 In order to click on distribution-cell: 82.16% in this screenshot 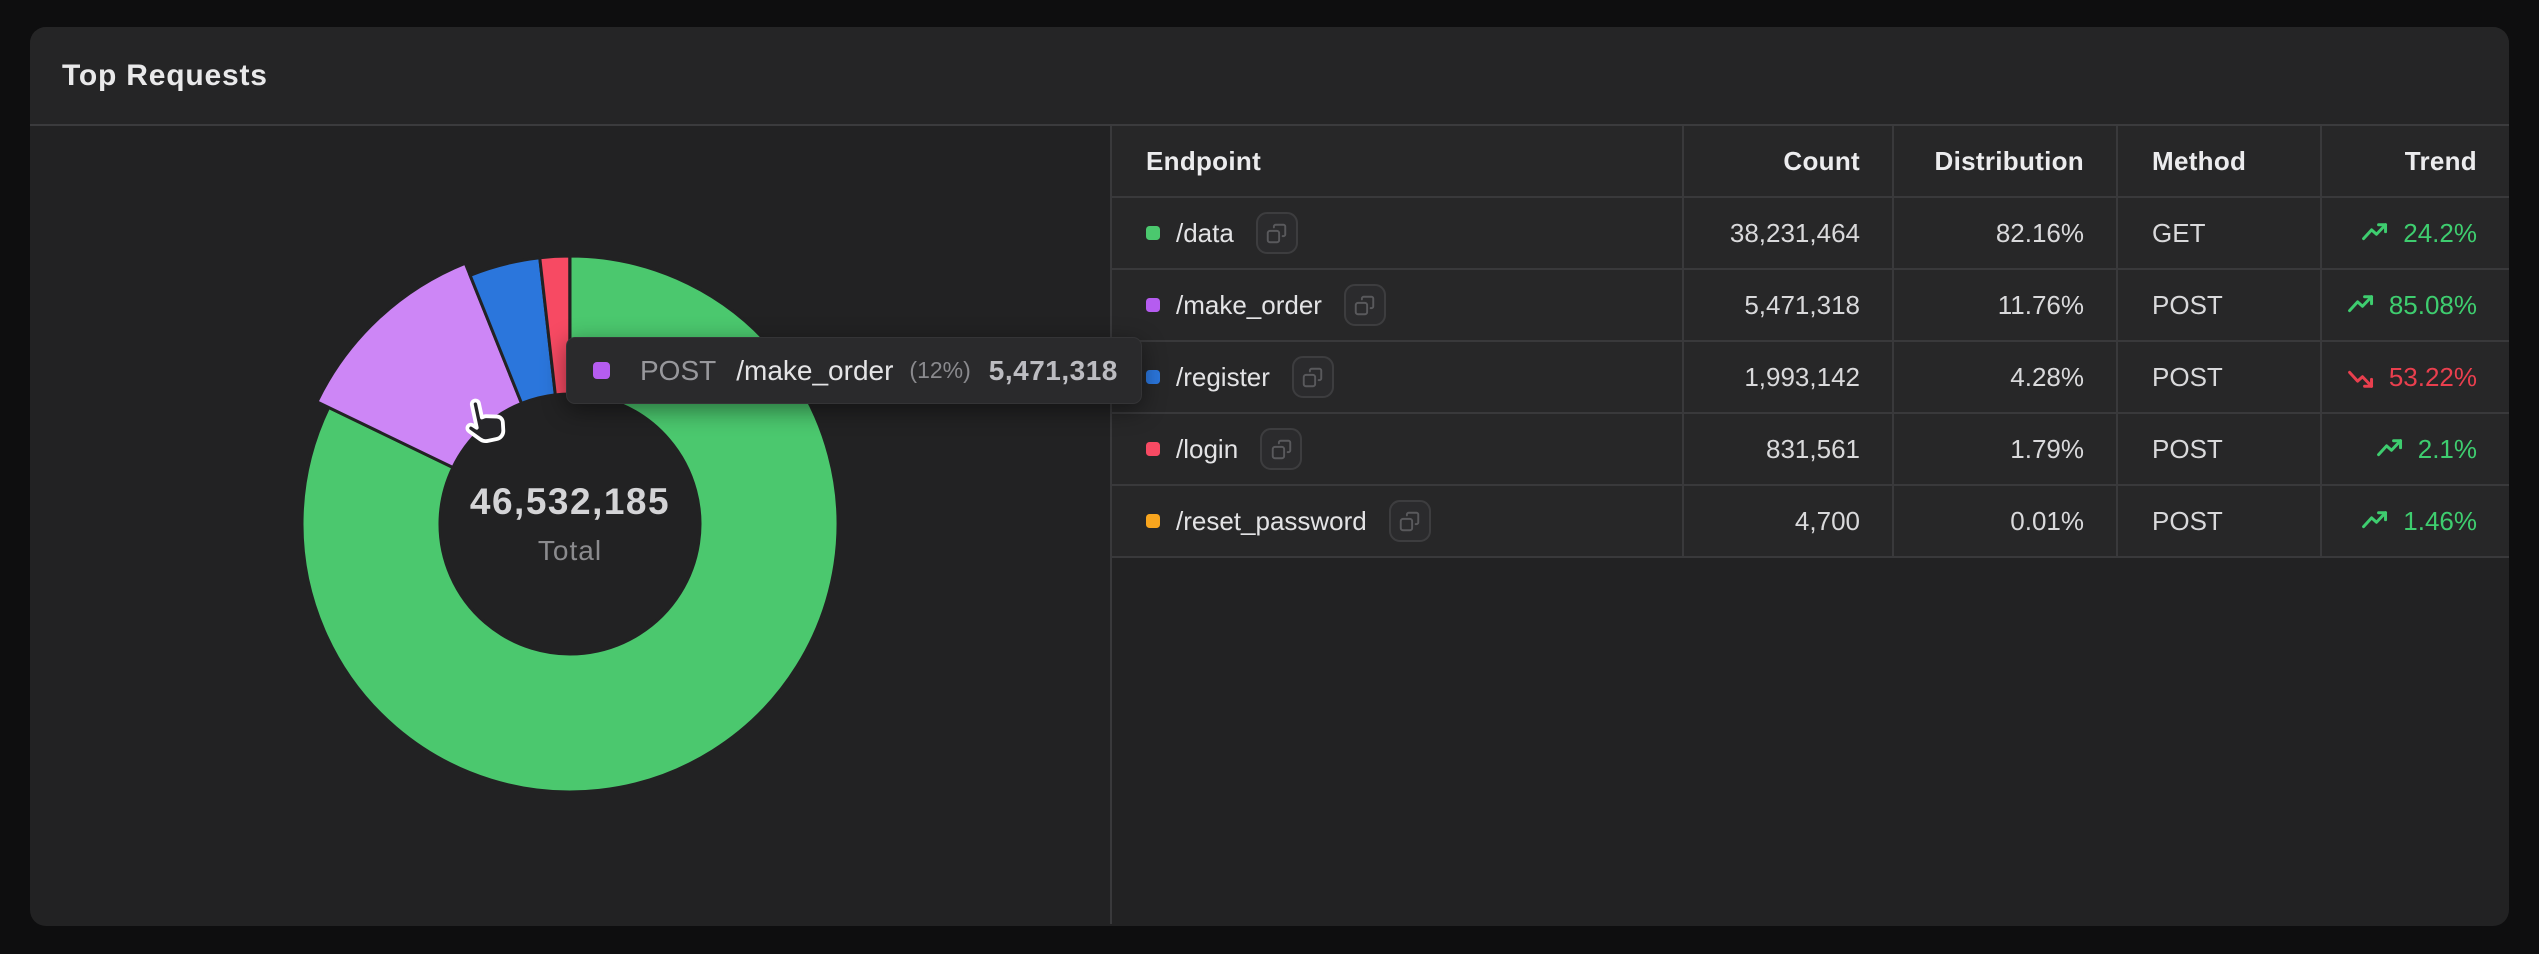, I will do `click(2006, 234)`.